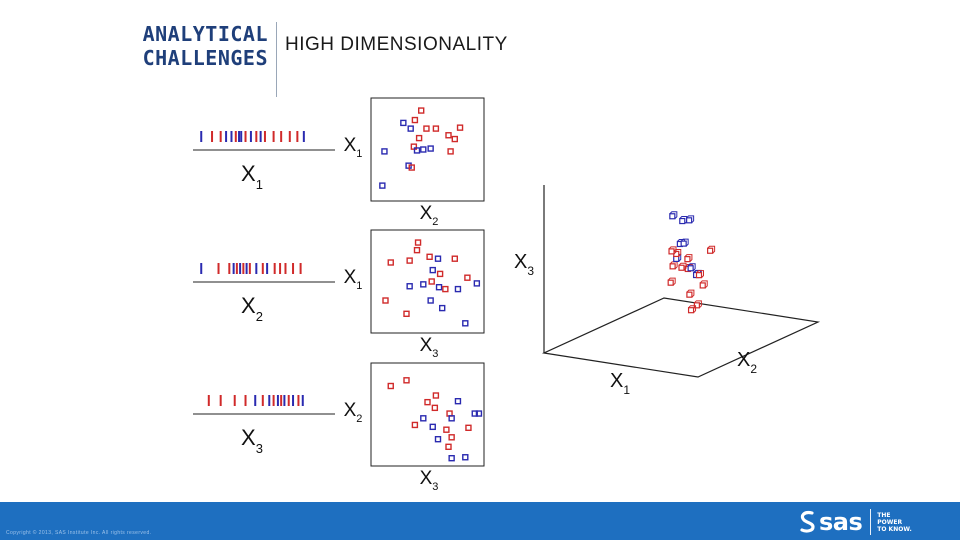 This screenshot has height=540, width=960. Describe the element at coordinates (890, 522) in the screenshot. I see `tagline-line-2: POWER` at that location.